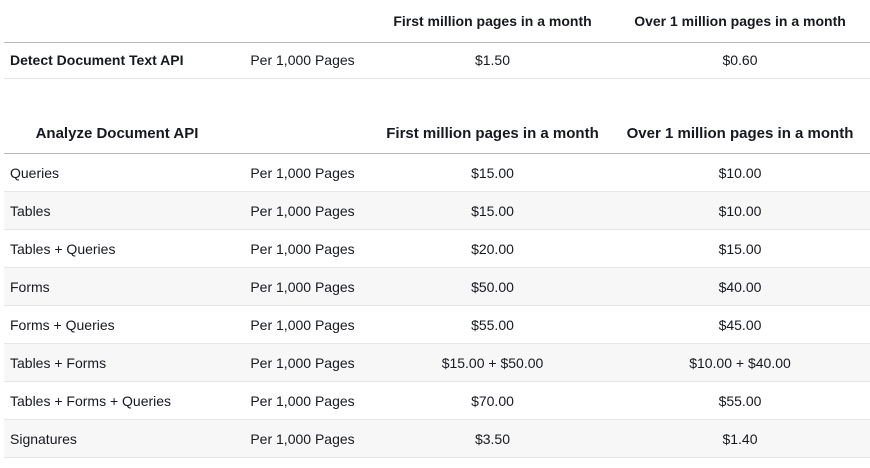  Describe the element at coordinates (492, 134) in the screenshot. I see `analyze-header-first-million: First million pages in a month` at that location.